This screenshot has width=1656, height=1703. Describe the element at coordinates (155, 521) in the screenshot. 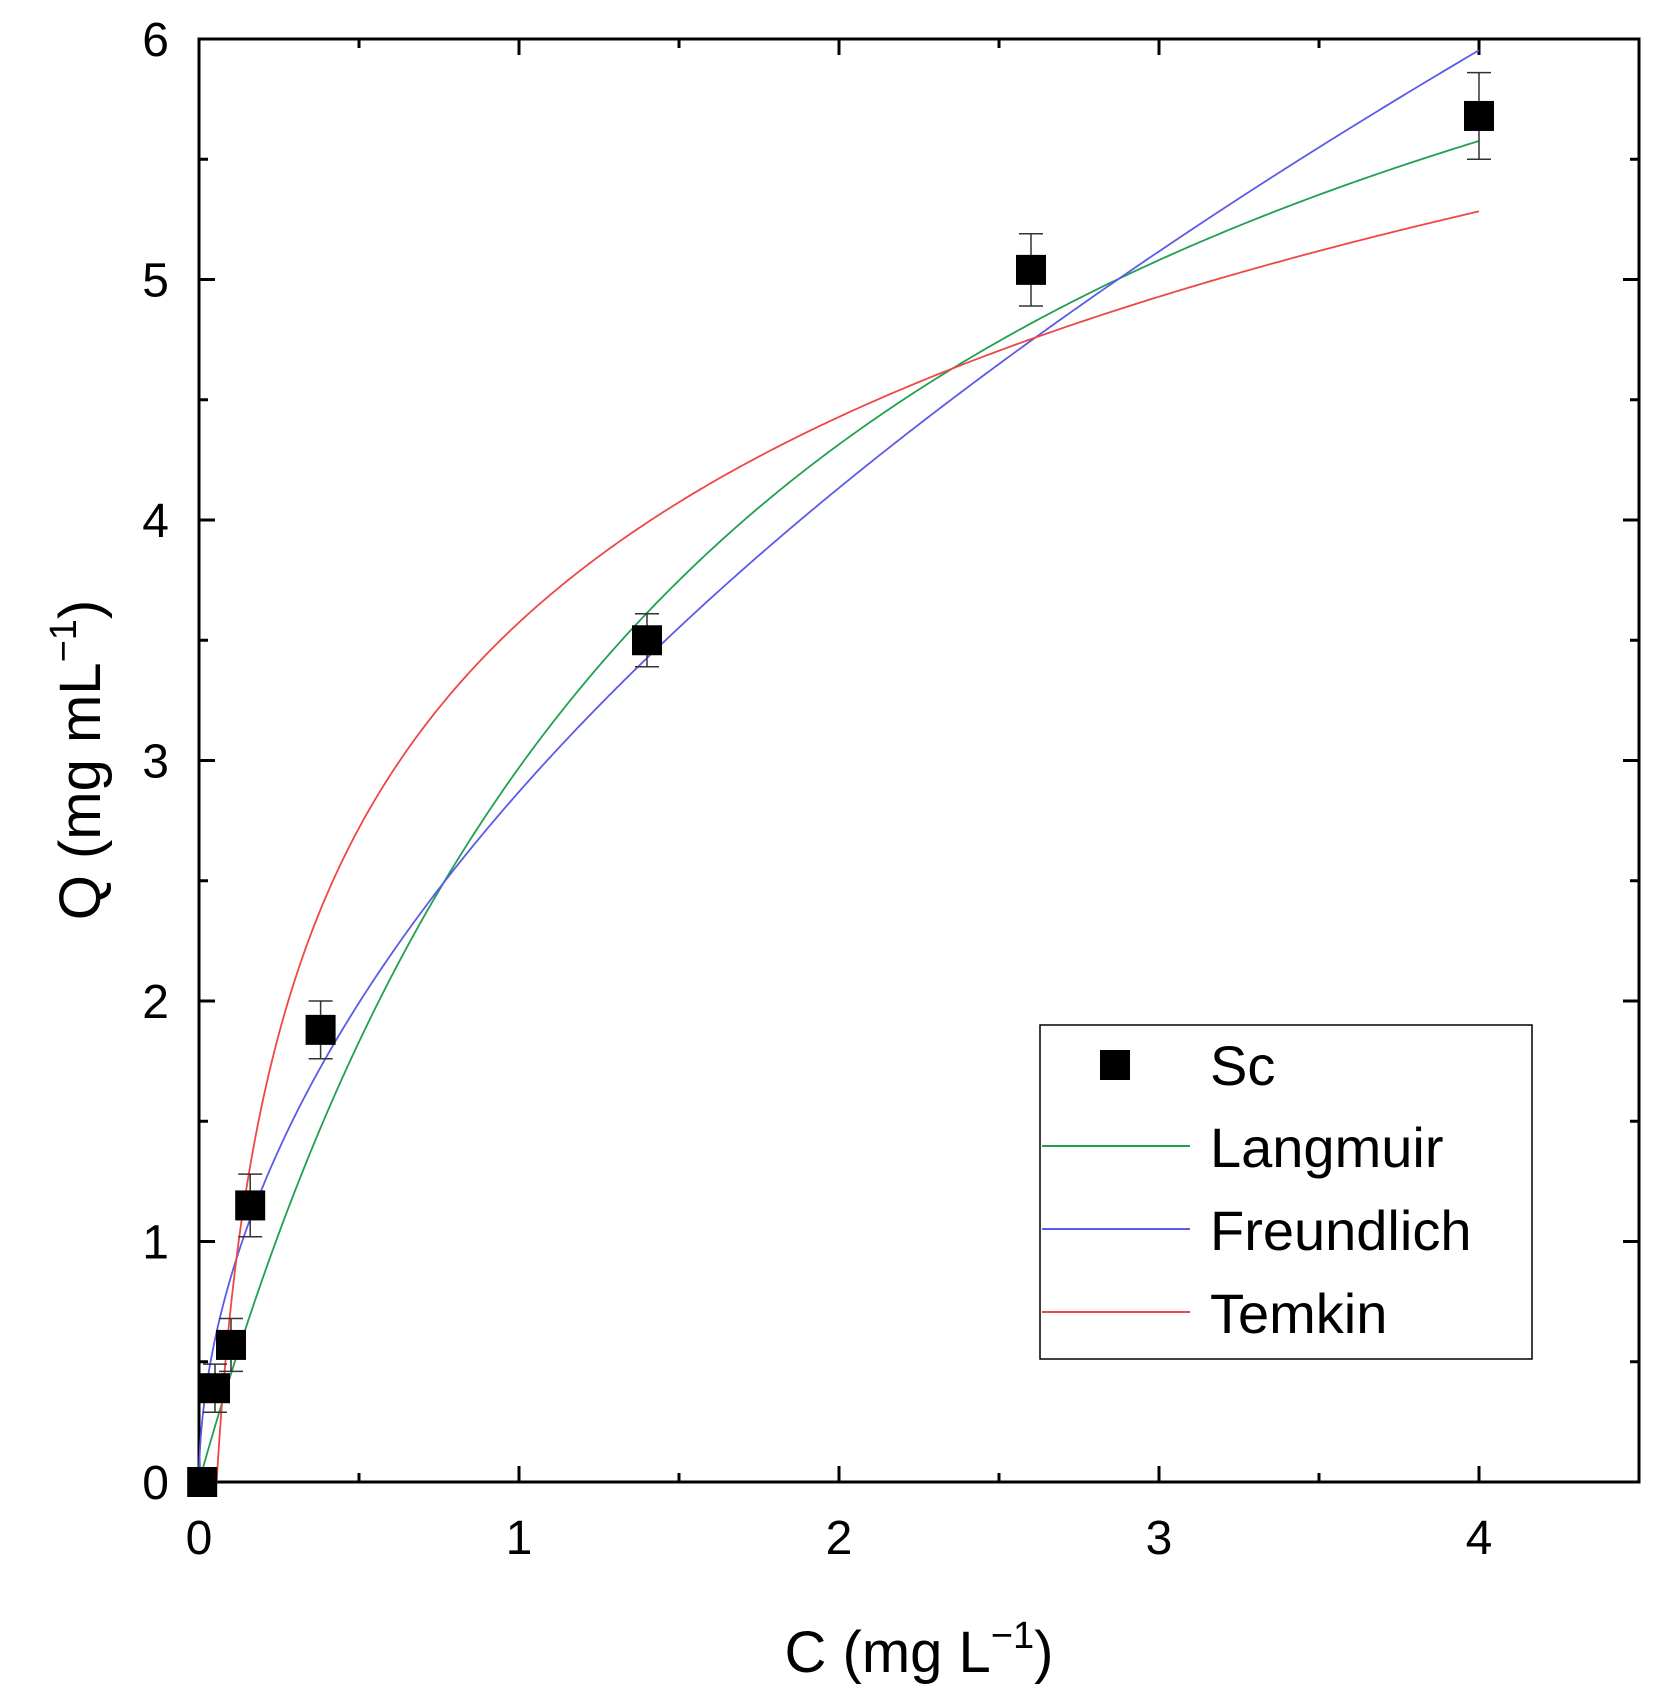

I see `y-tick-label: 4` at that location.